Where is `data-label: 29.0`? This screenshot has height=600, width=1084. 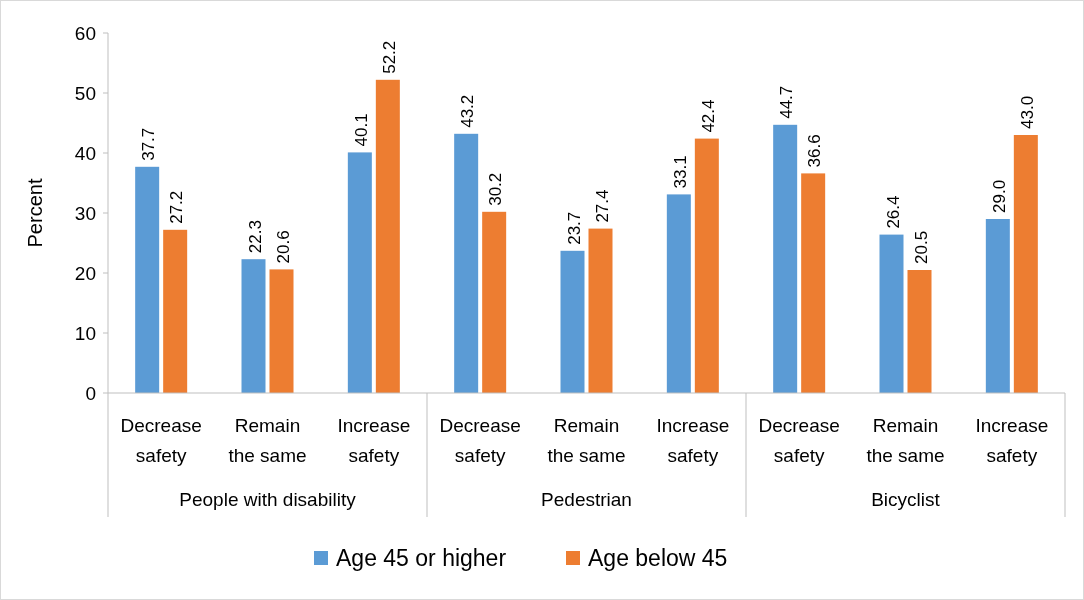
data-label: 29.0 is located at coordinates (999, 196).